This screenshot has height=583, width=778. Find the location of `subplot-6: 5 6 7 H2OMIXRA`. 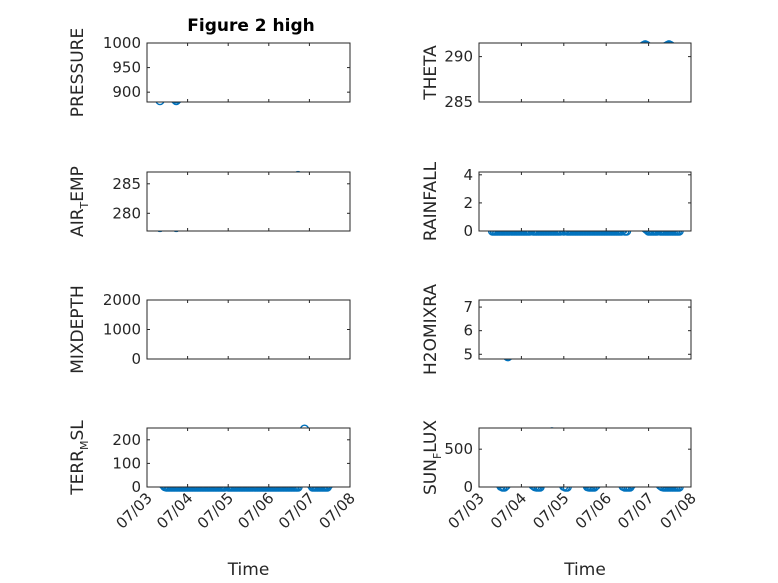

subplot-6: 5 6 7 H2OMIXRA is located at coordinates (556, 329).